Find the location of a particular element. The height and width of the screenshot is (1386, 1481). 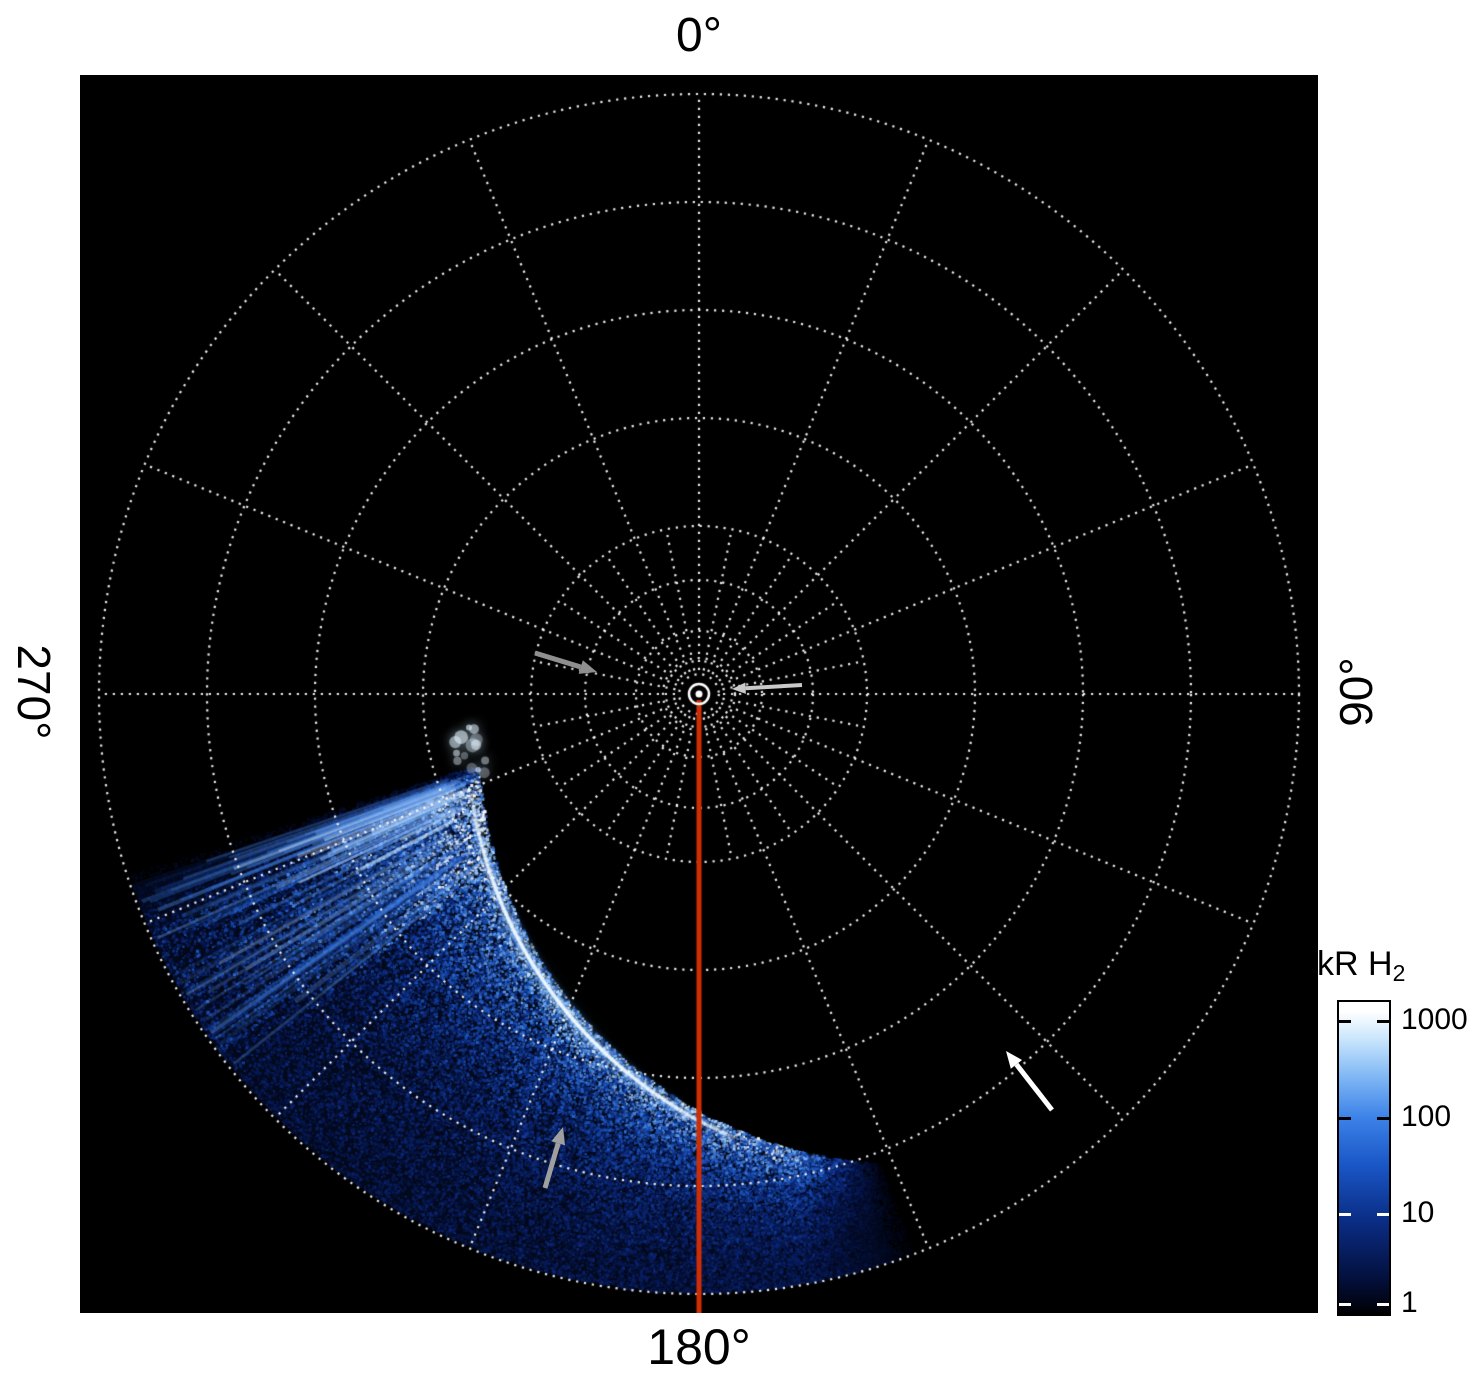

angle-label-270: 270° is located at coordinates (34, 692).